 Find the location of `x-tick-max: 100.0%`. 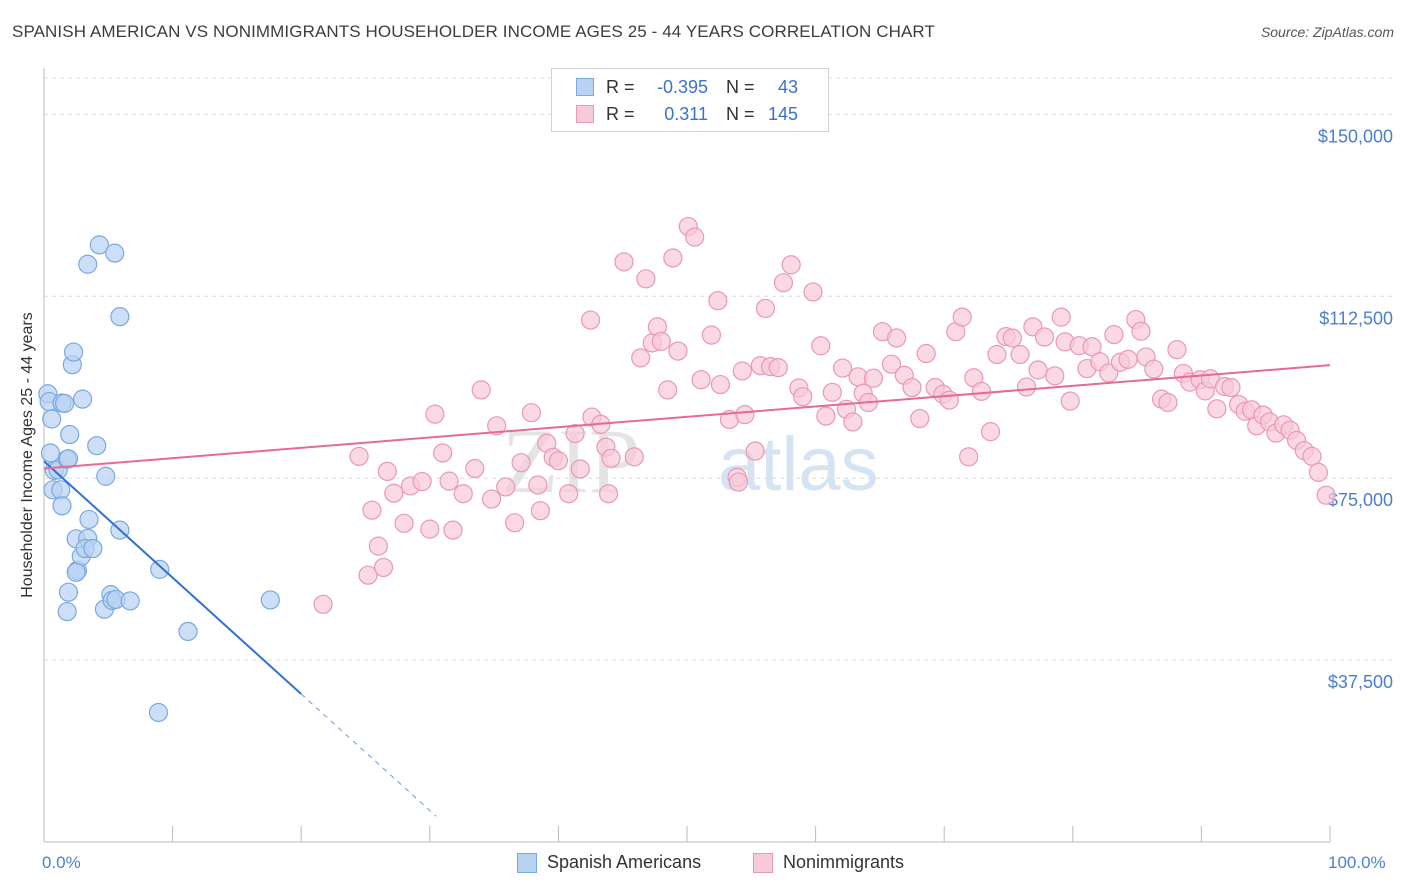

x-tick-max: 100.0% is located at coordinates (1357, 862).